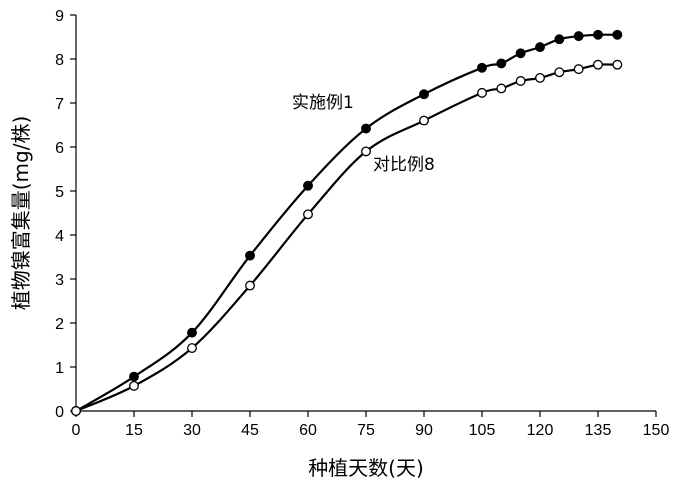 This screenshot has width=680, height=489. Describe the element at coordinates (59, 236) in the screenshot. I see `y-tick-label: 4` at that location.